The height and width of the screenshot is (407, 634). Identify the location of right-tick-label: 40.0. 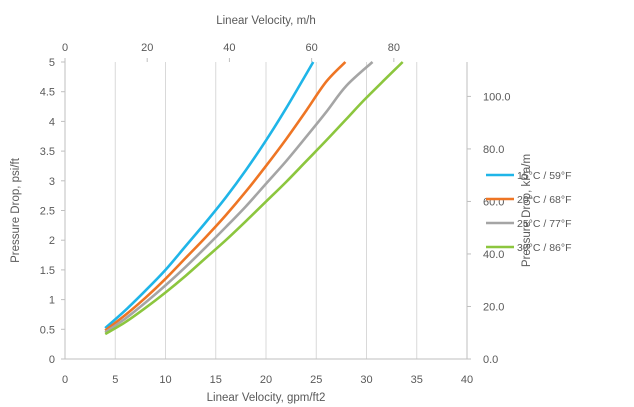
(493, 255).